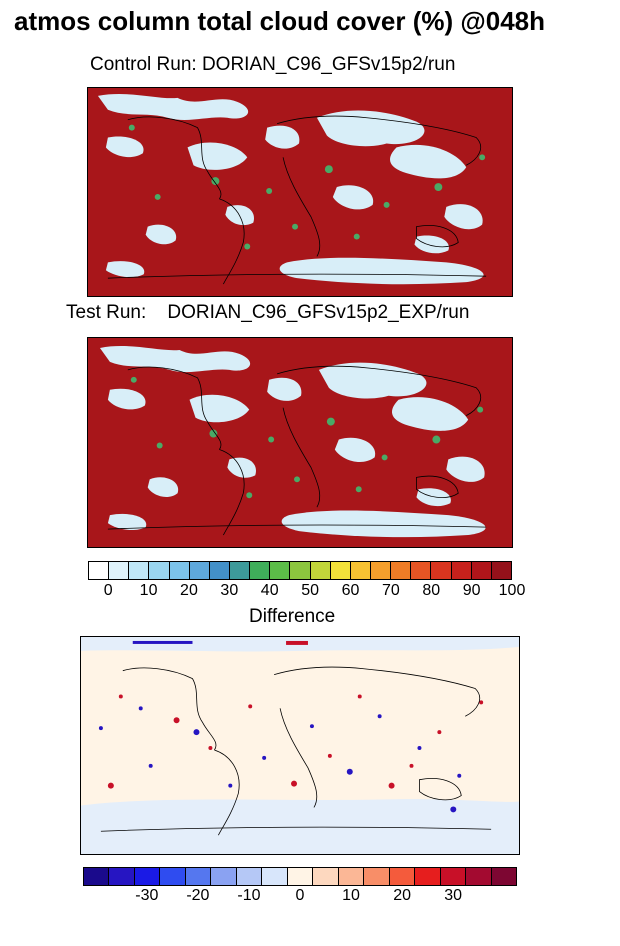 The width and height of the screenshot is (620, 946). What do you see at coordinates (198, 895) in the screenshot?
I see `colorbar-tick-label: -20` at bounding box center [198, 895].